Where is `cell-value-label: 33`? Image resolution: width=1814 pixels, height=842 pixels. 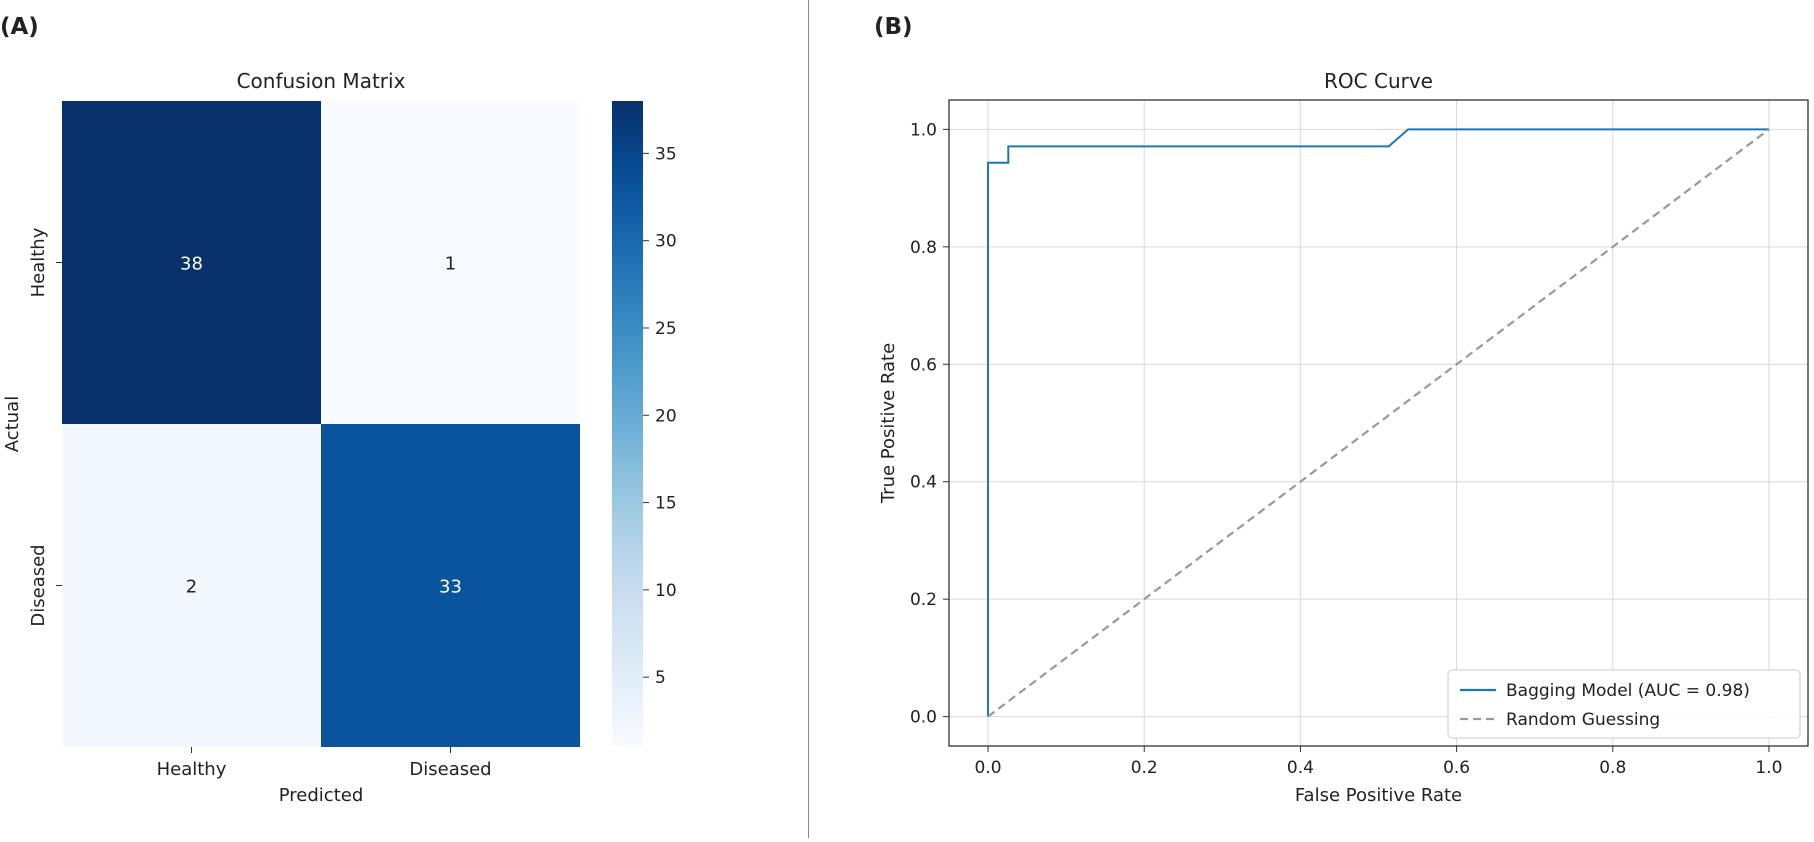 cell-value-label: 33 is located at coordinates (450, 587).